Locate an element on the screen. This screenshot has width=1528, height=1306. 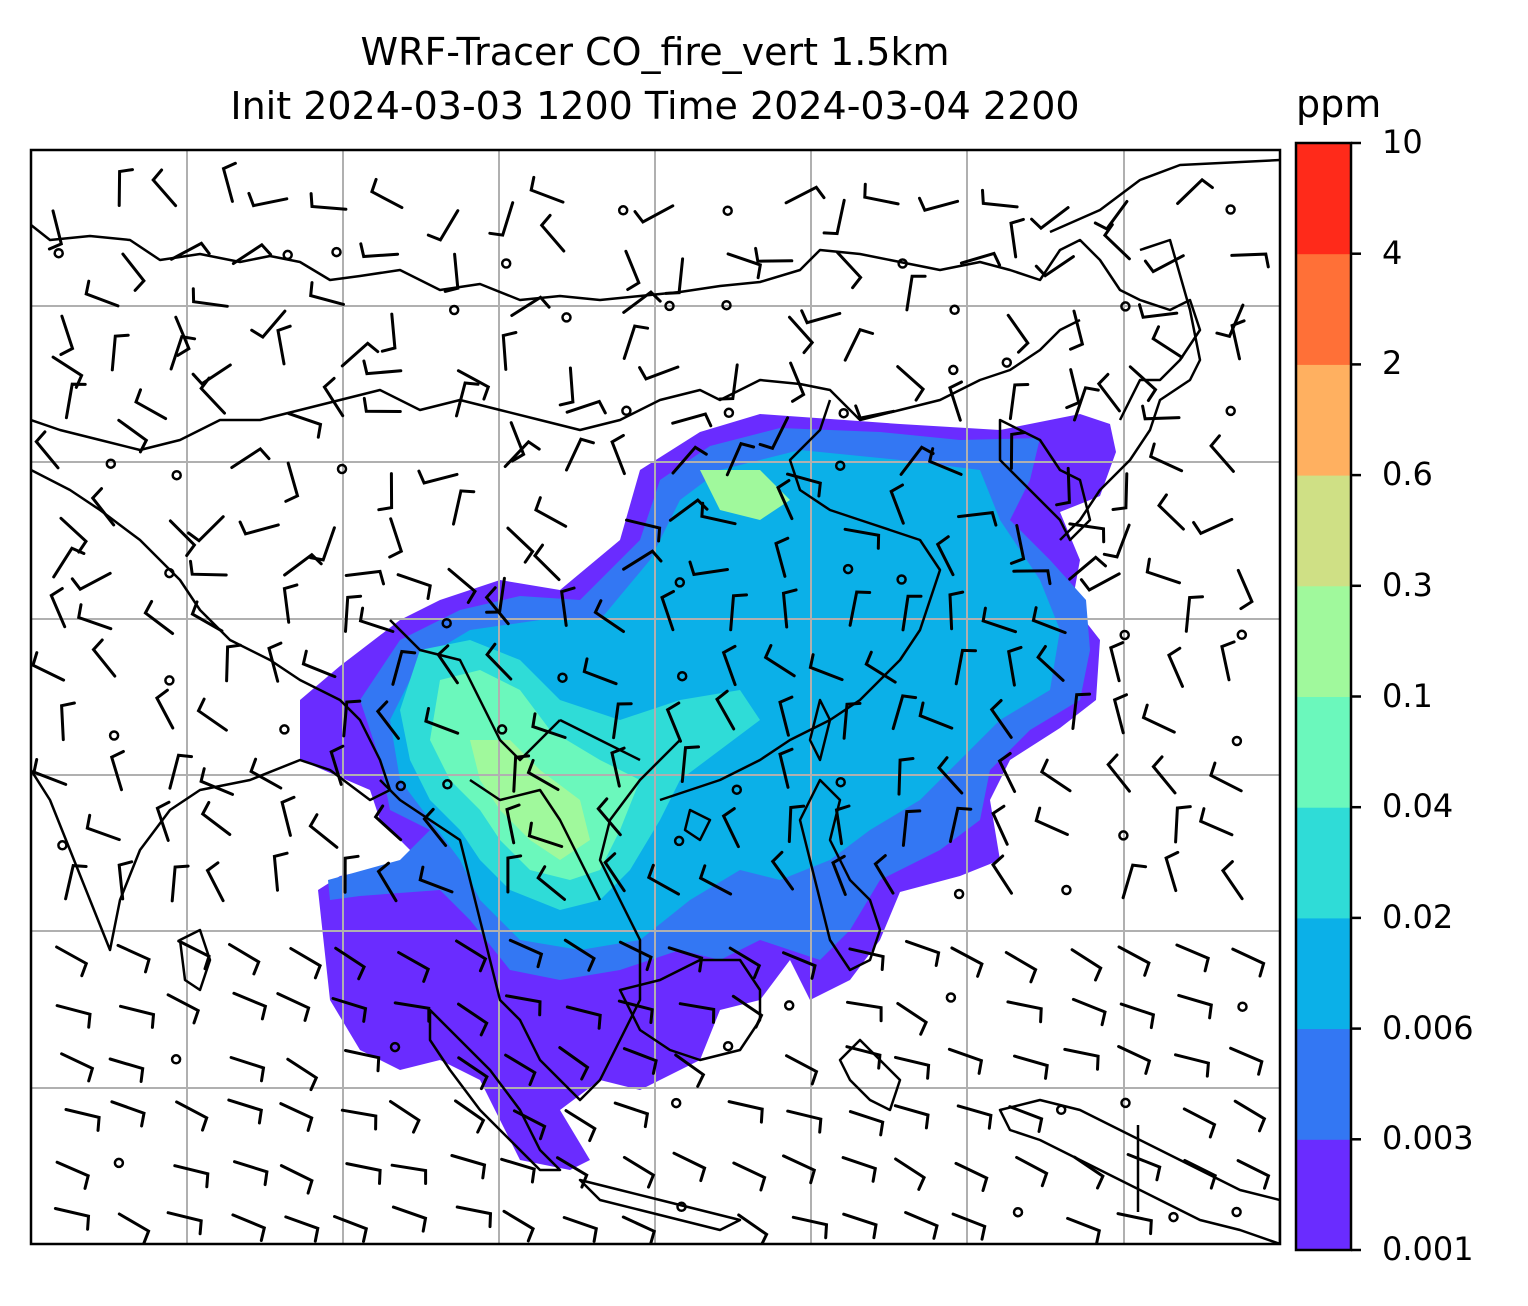
colorbar-tick-label: 0.006 is located at coordinates (1428, 1027).